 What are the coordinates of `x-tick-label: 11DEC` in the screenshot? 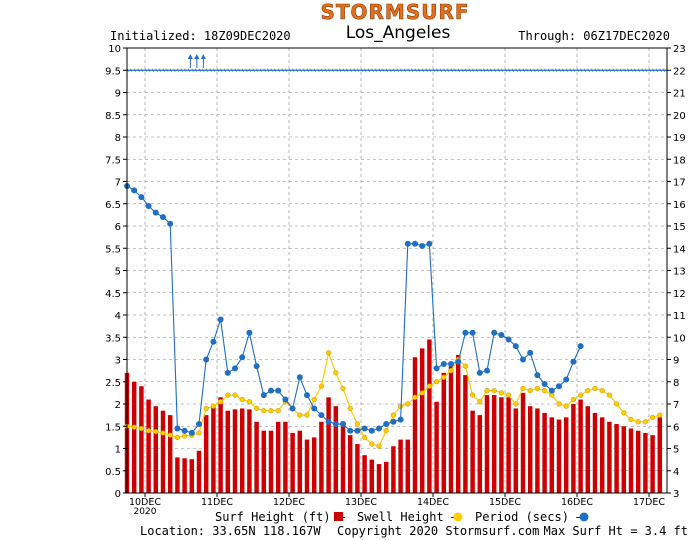 It's located at (217, 502).